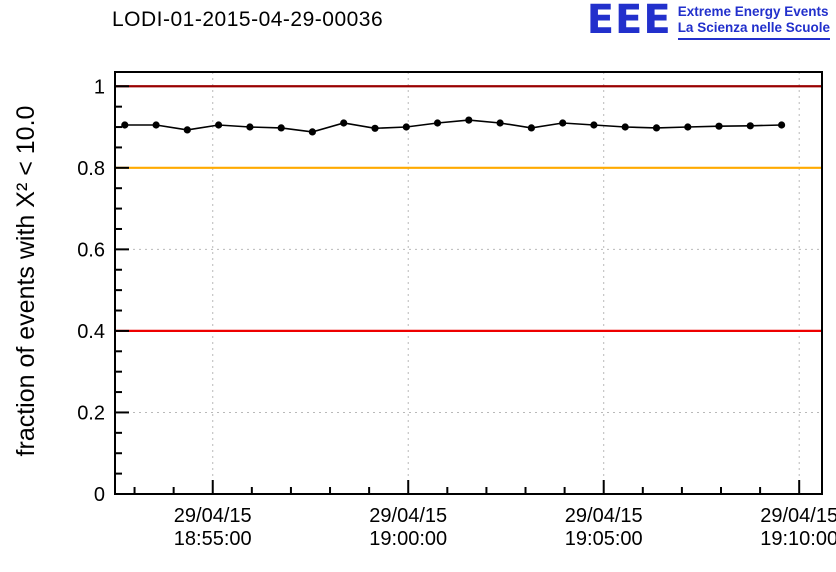 This screenshot has width=836, height=572. Describe the element at coordinates (213, 527) in the screenshot. I see `x-tick-label: 29/04/15 18:55:00` at that location.